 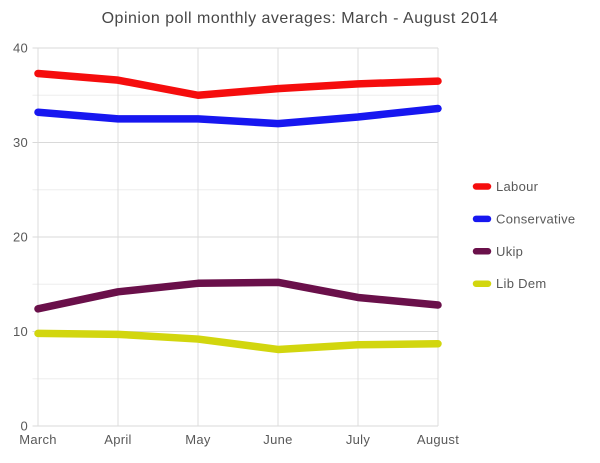 What do you see at coordinates (118, 439) in the screenshot?
I see `x-axis-label-april: April` at bounding box center [118, 439].